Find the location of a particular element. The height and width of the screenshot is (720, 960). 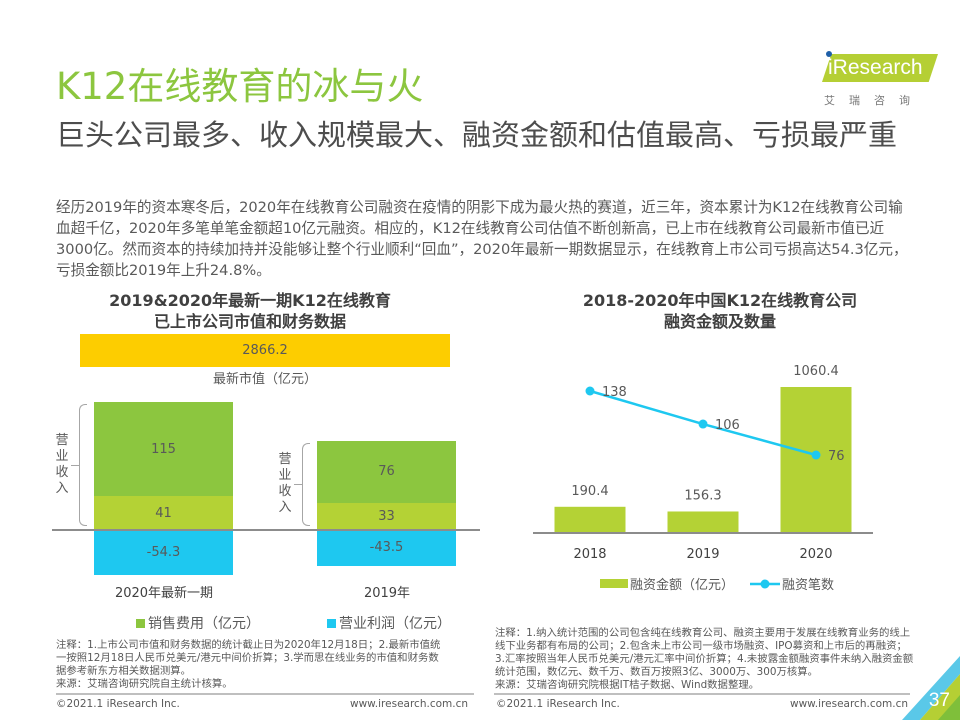

left-chart-title-line-2: 已上市公司市值和财务数据 is located at coordinates (249, 321).